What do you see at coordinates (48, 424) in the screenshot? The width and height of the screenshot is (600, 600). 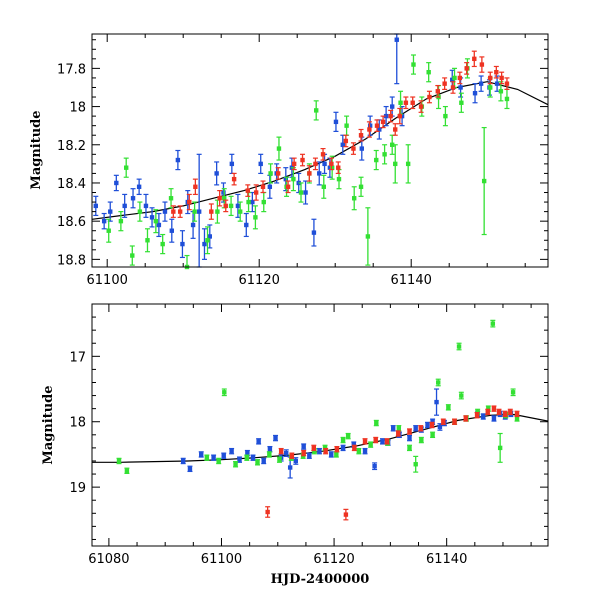 I see `bottom-y-axis-label: Magnitude` at bounding box center [48, 424].